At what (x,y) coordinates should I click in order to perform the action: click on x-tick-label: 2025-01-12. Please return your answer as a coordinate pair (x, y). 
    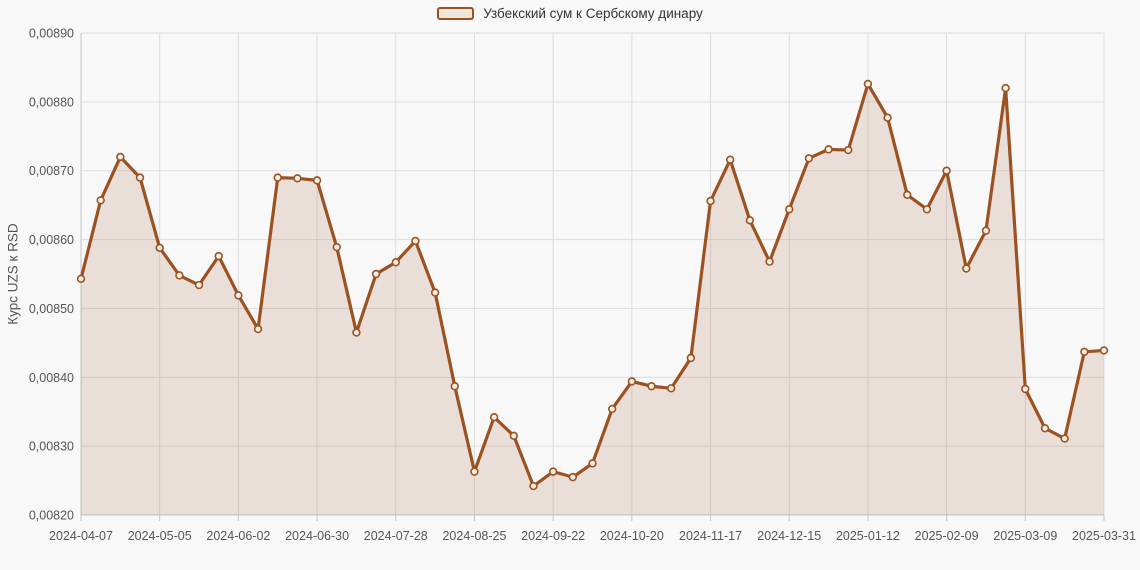
    Looking at the image, I should click on (868, 536).